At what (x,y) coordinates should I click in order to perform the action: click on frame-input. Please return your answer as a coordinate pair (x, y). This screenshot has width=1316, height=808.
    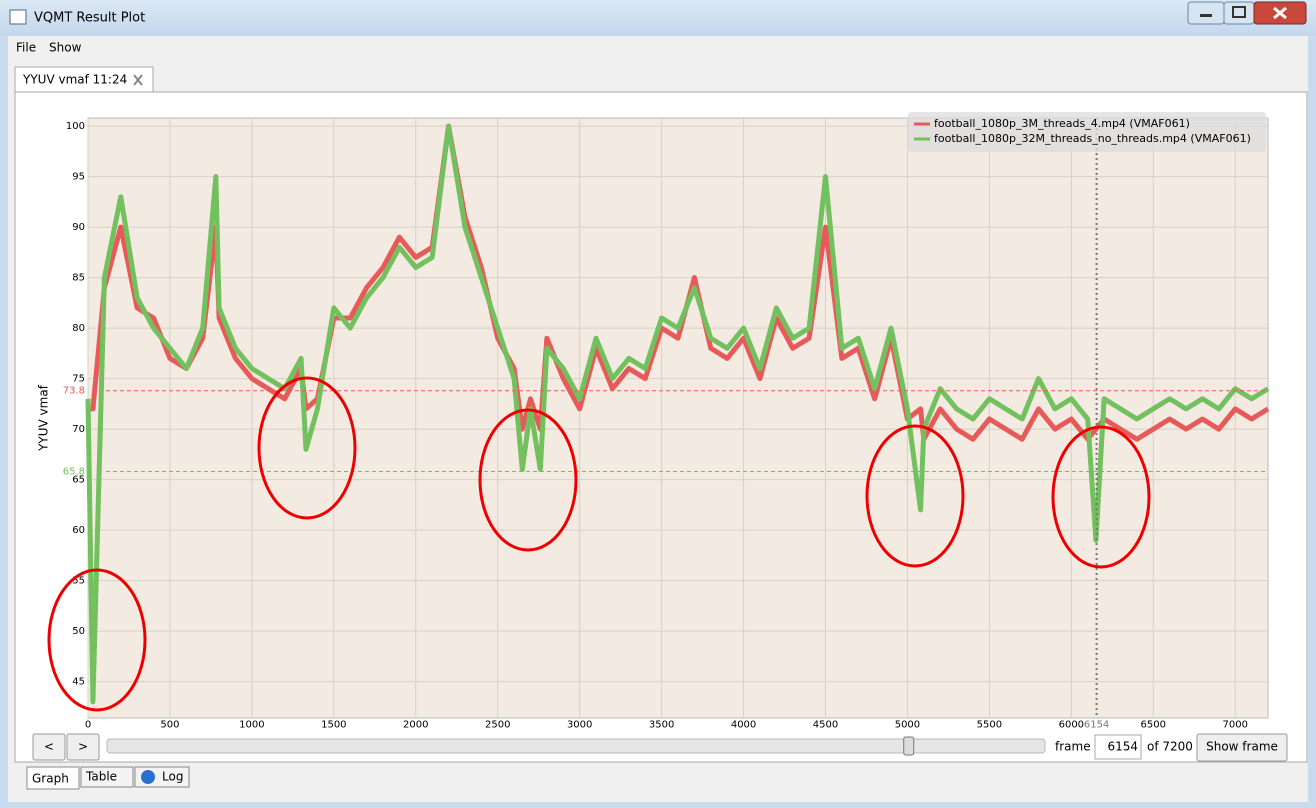
    Looking at the image, I should click on (1118, 747).